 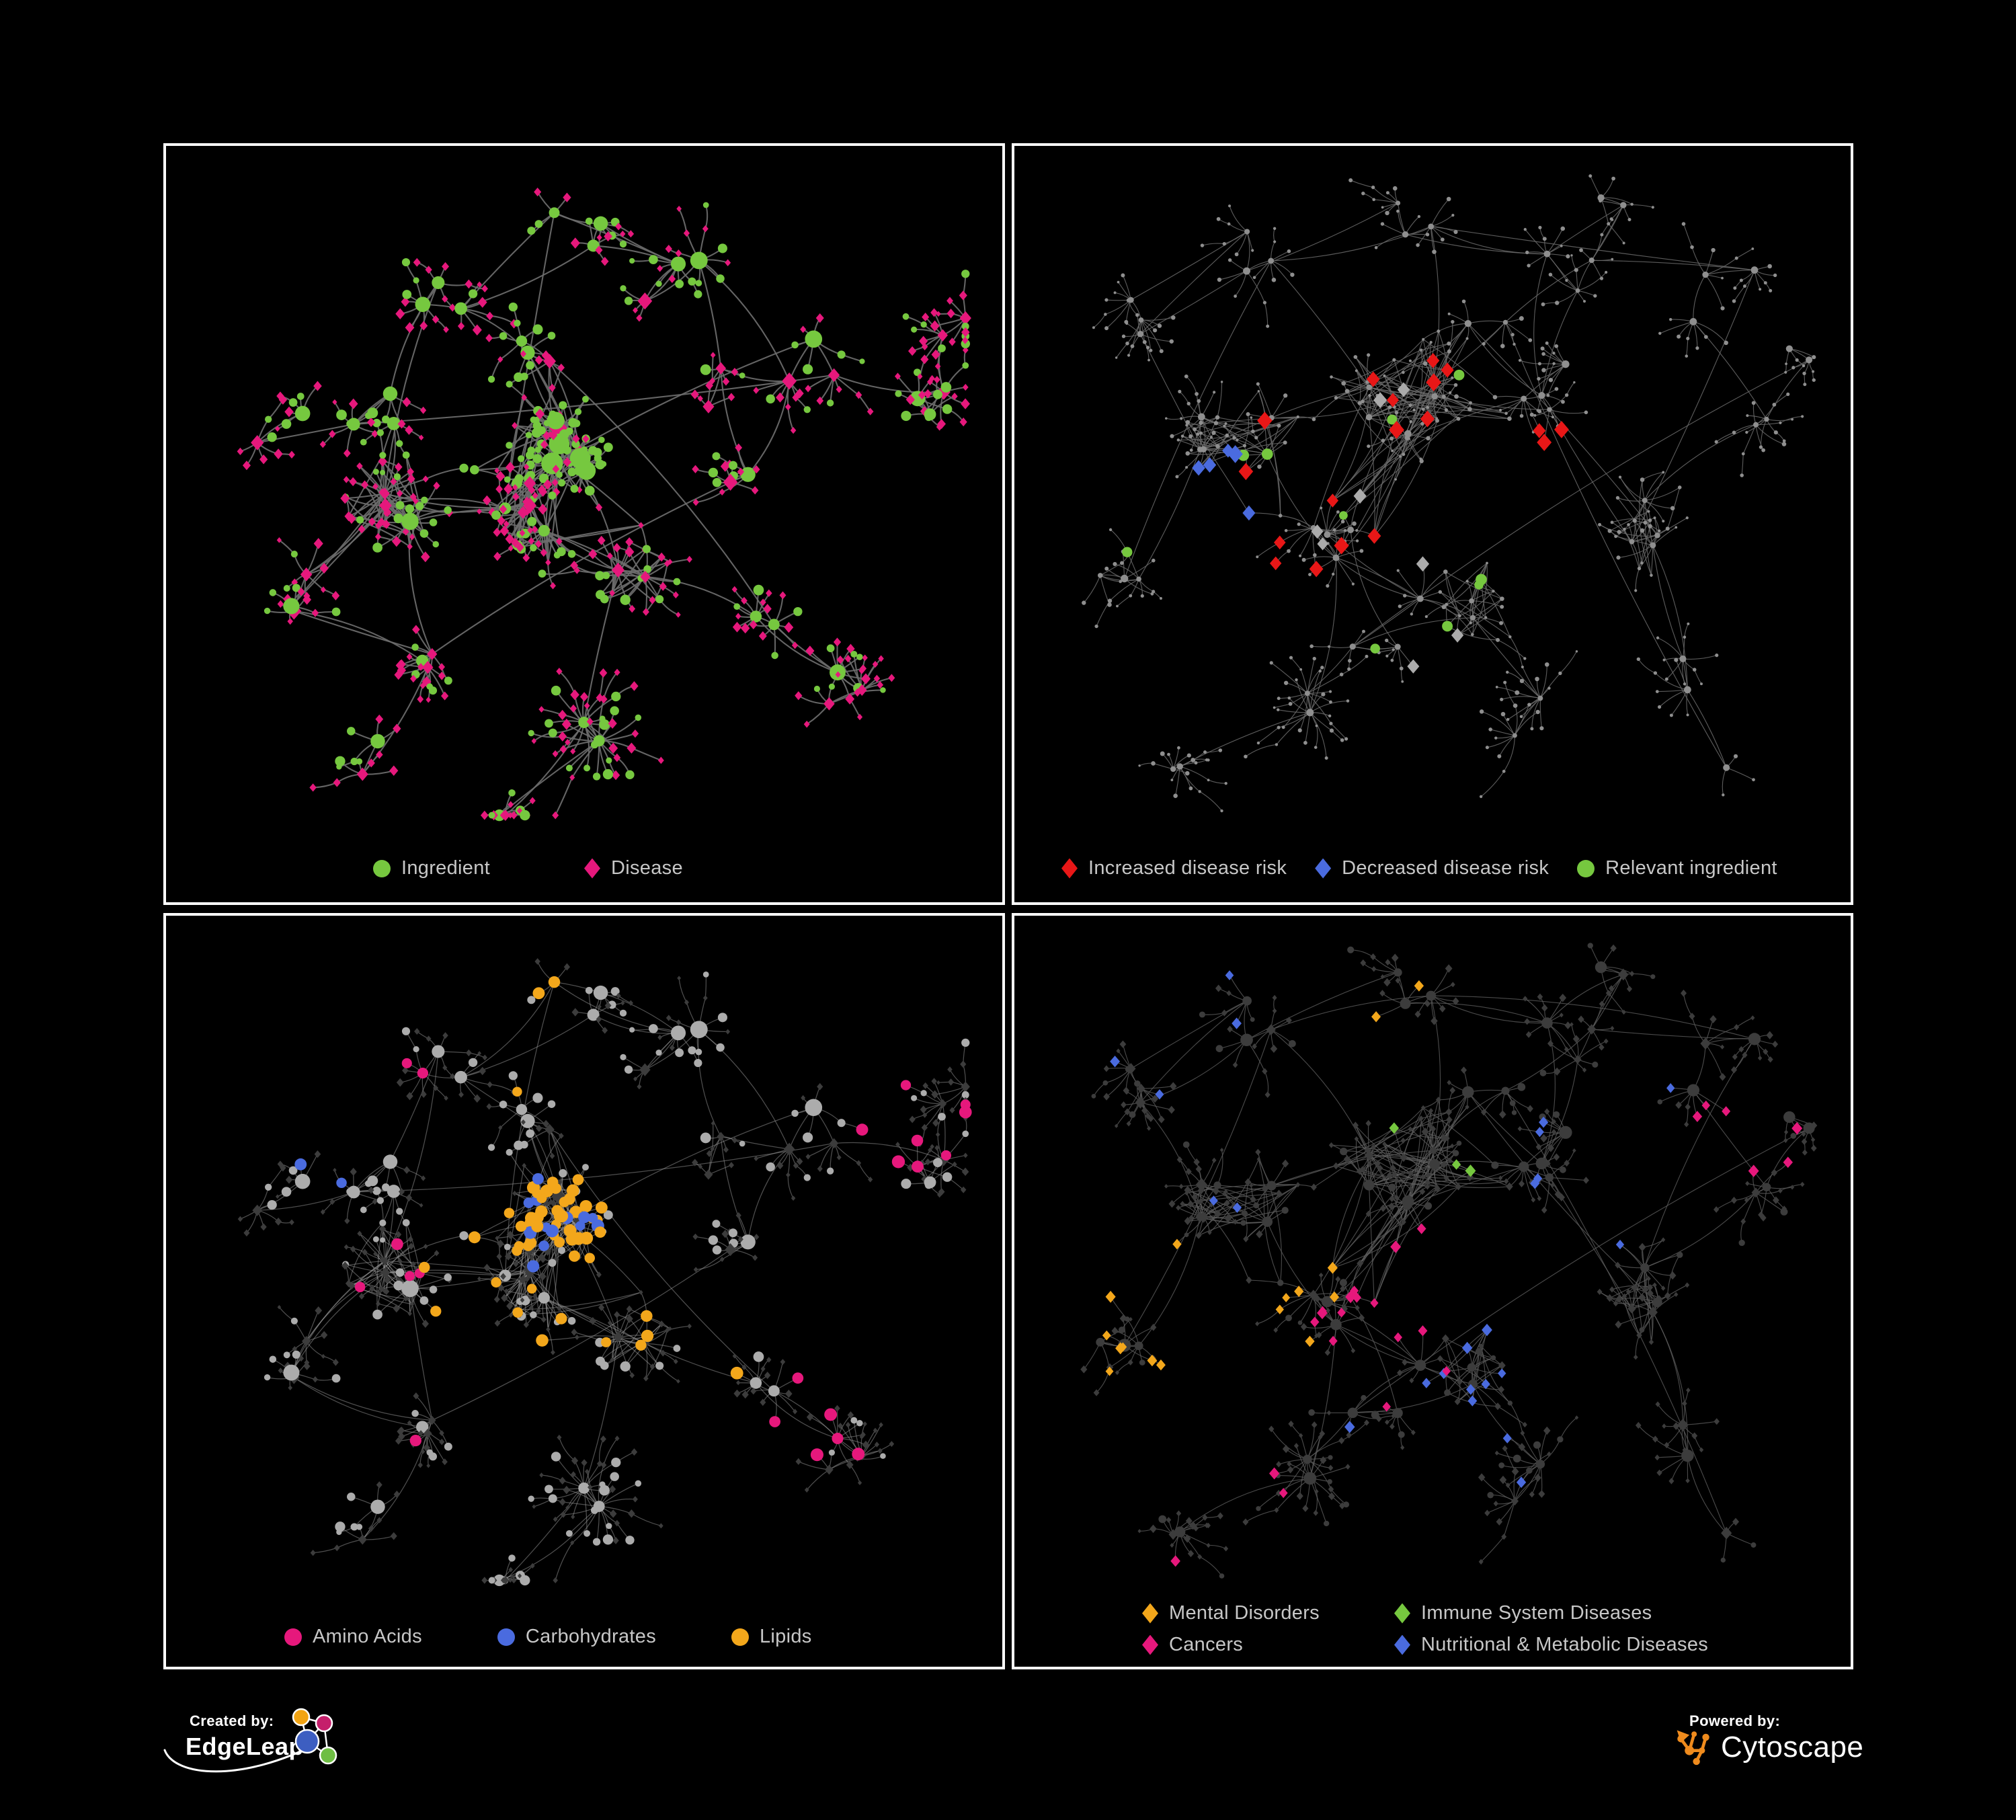 What do you see at coordinates (314, 1736) in the screenshot?
I see `edgeleap-logo-icon` at bounding box center [314, 1736].